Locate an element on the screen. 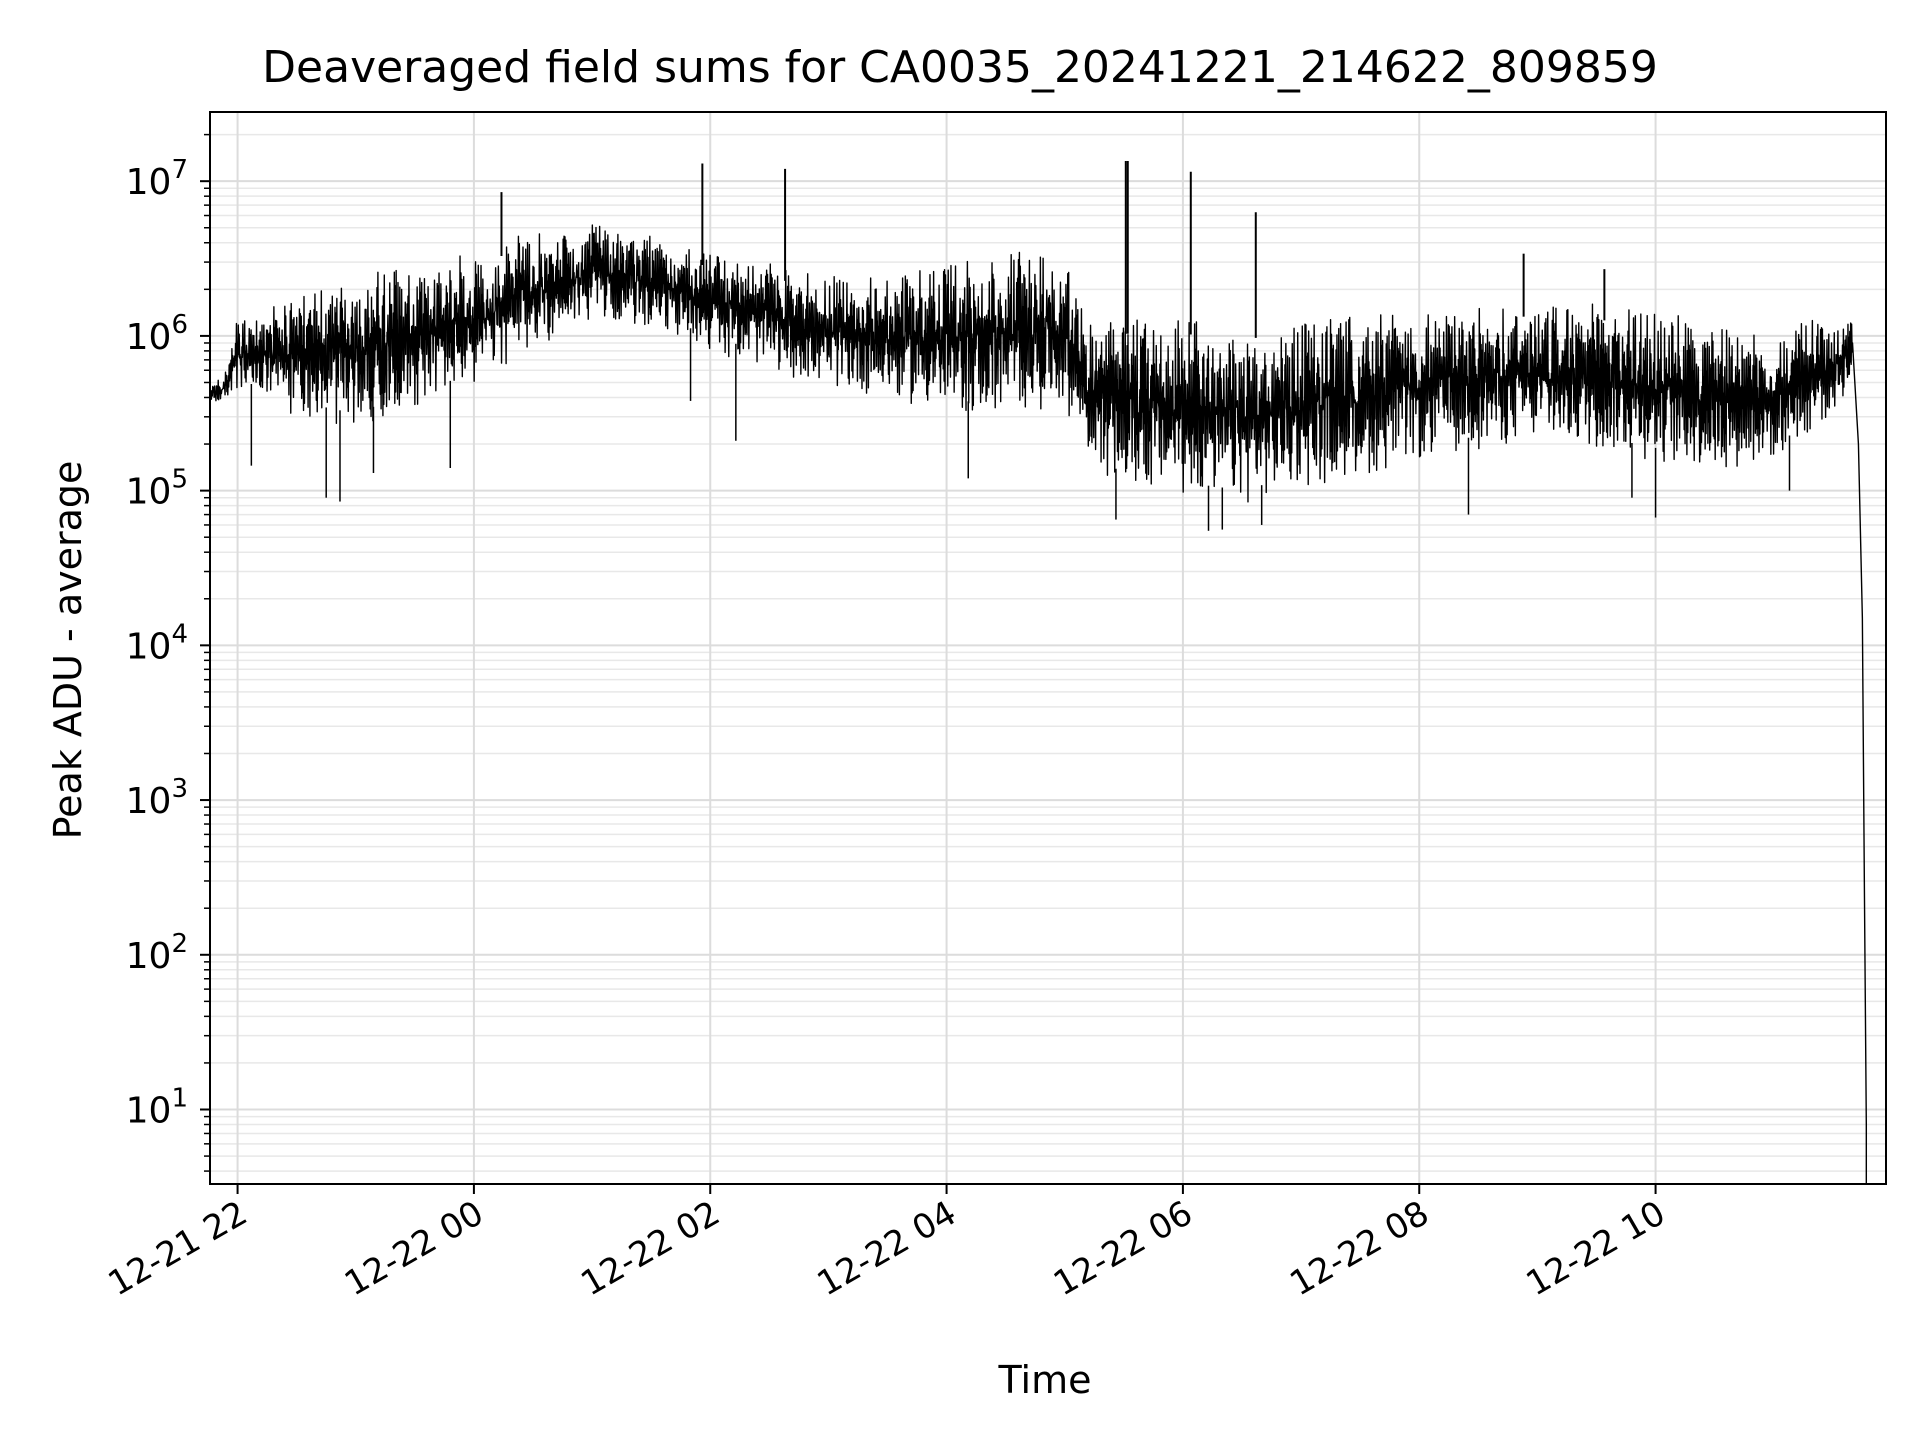  y-tick-label: 10³ is located at coordinates (157, 798).